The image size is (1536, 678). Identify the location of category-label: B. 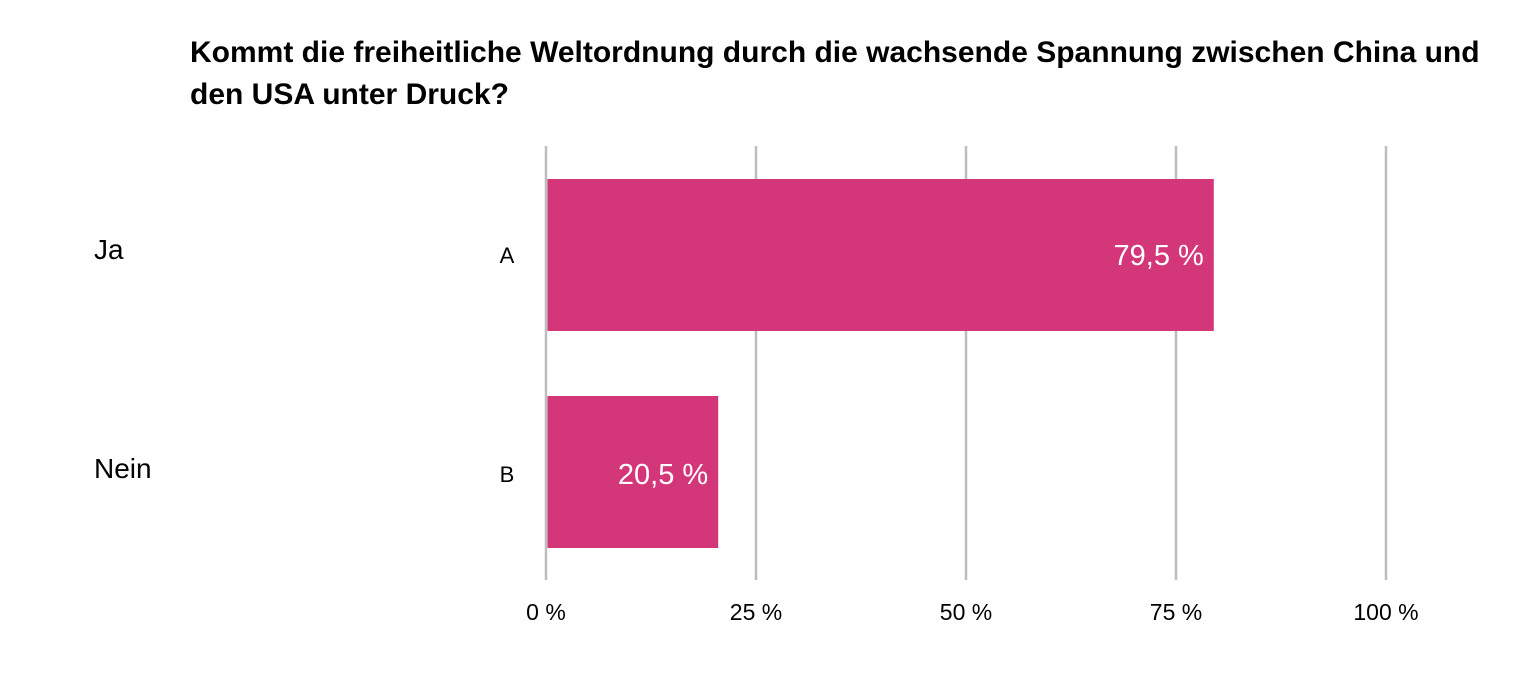
(507, 474).